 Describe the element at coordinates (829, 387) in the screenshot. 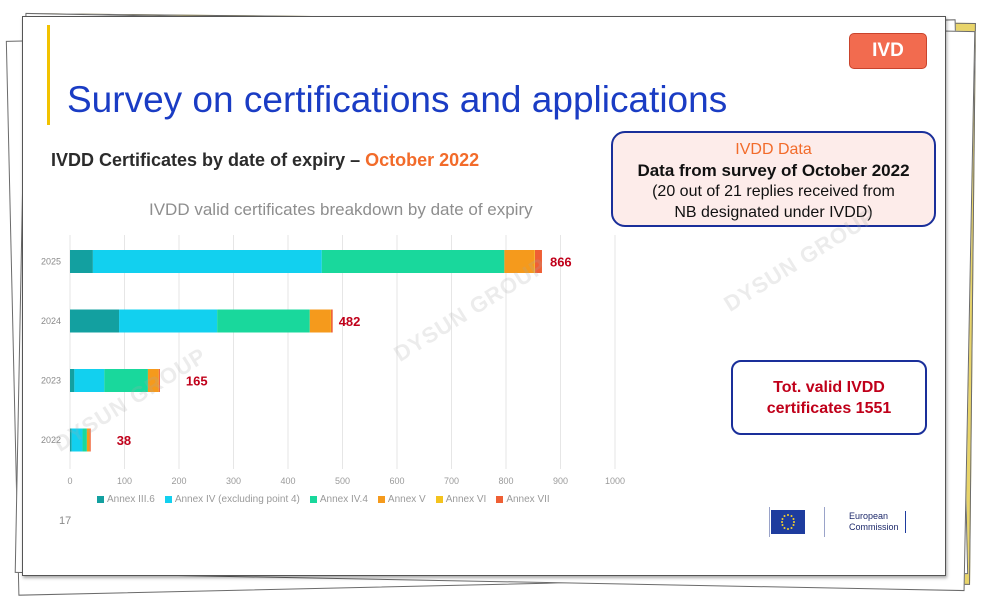

I see `total-box-line: Tot. valid IVDD` at that location.